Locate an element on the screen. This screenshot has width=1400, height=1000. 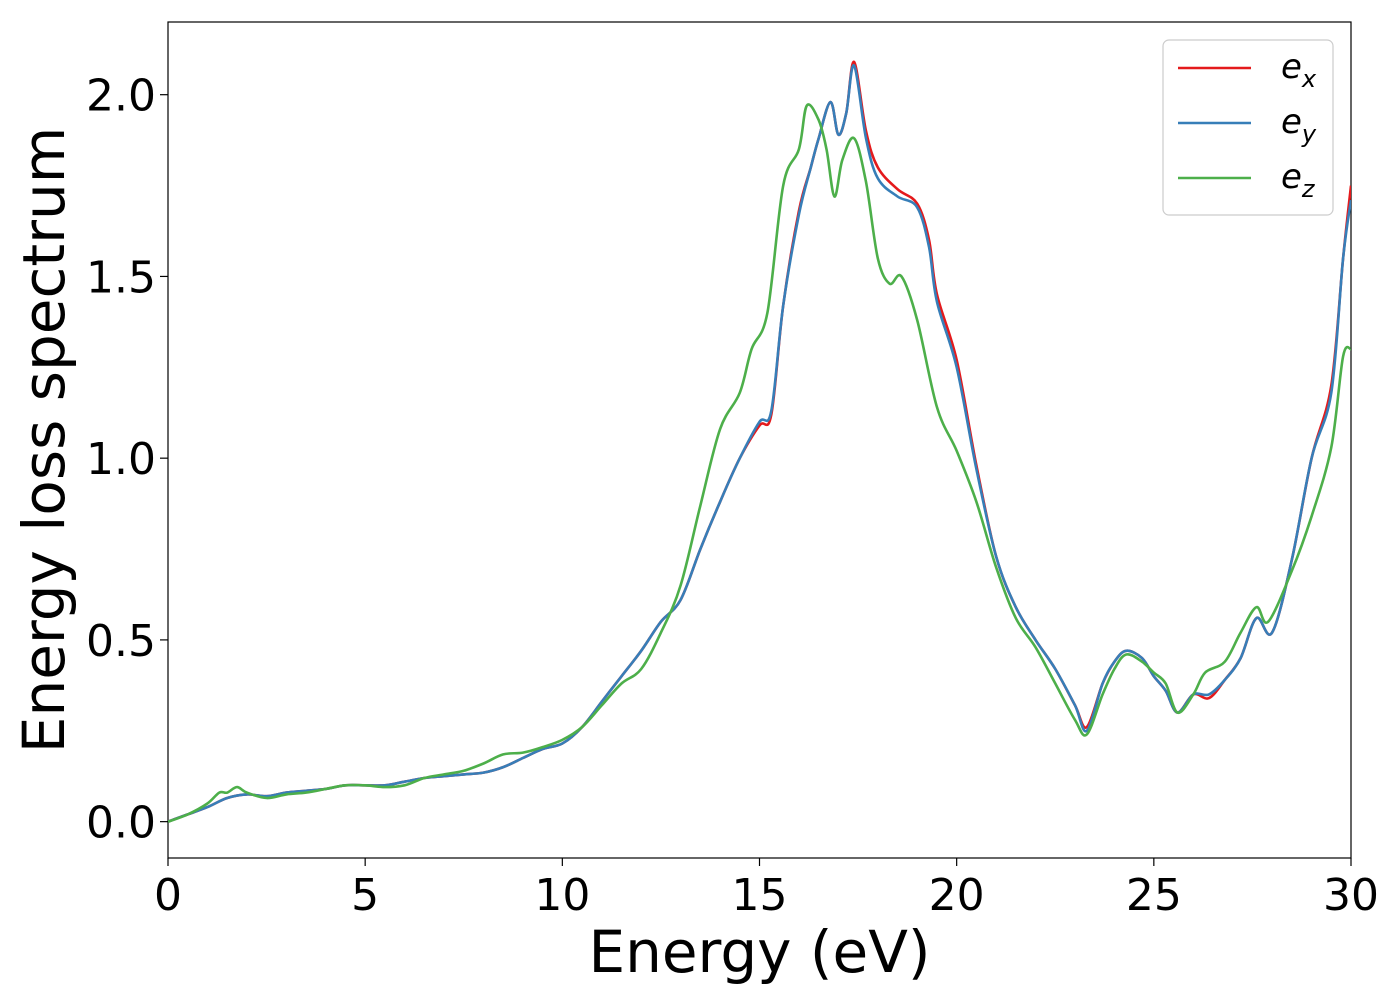
legend-box is located at coordinates (1248, 127).